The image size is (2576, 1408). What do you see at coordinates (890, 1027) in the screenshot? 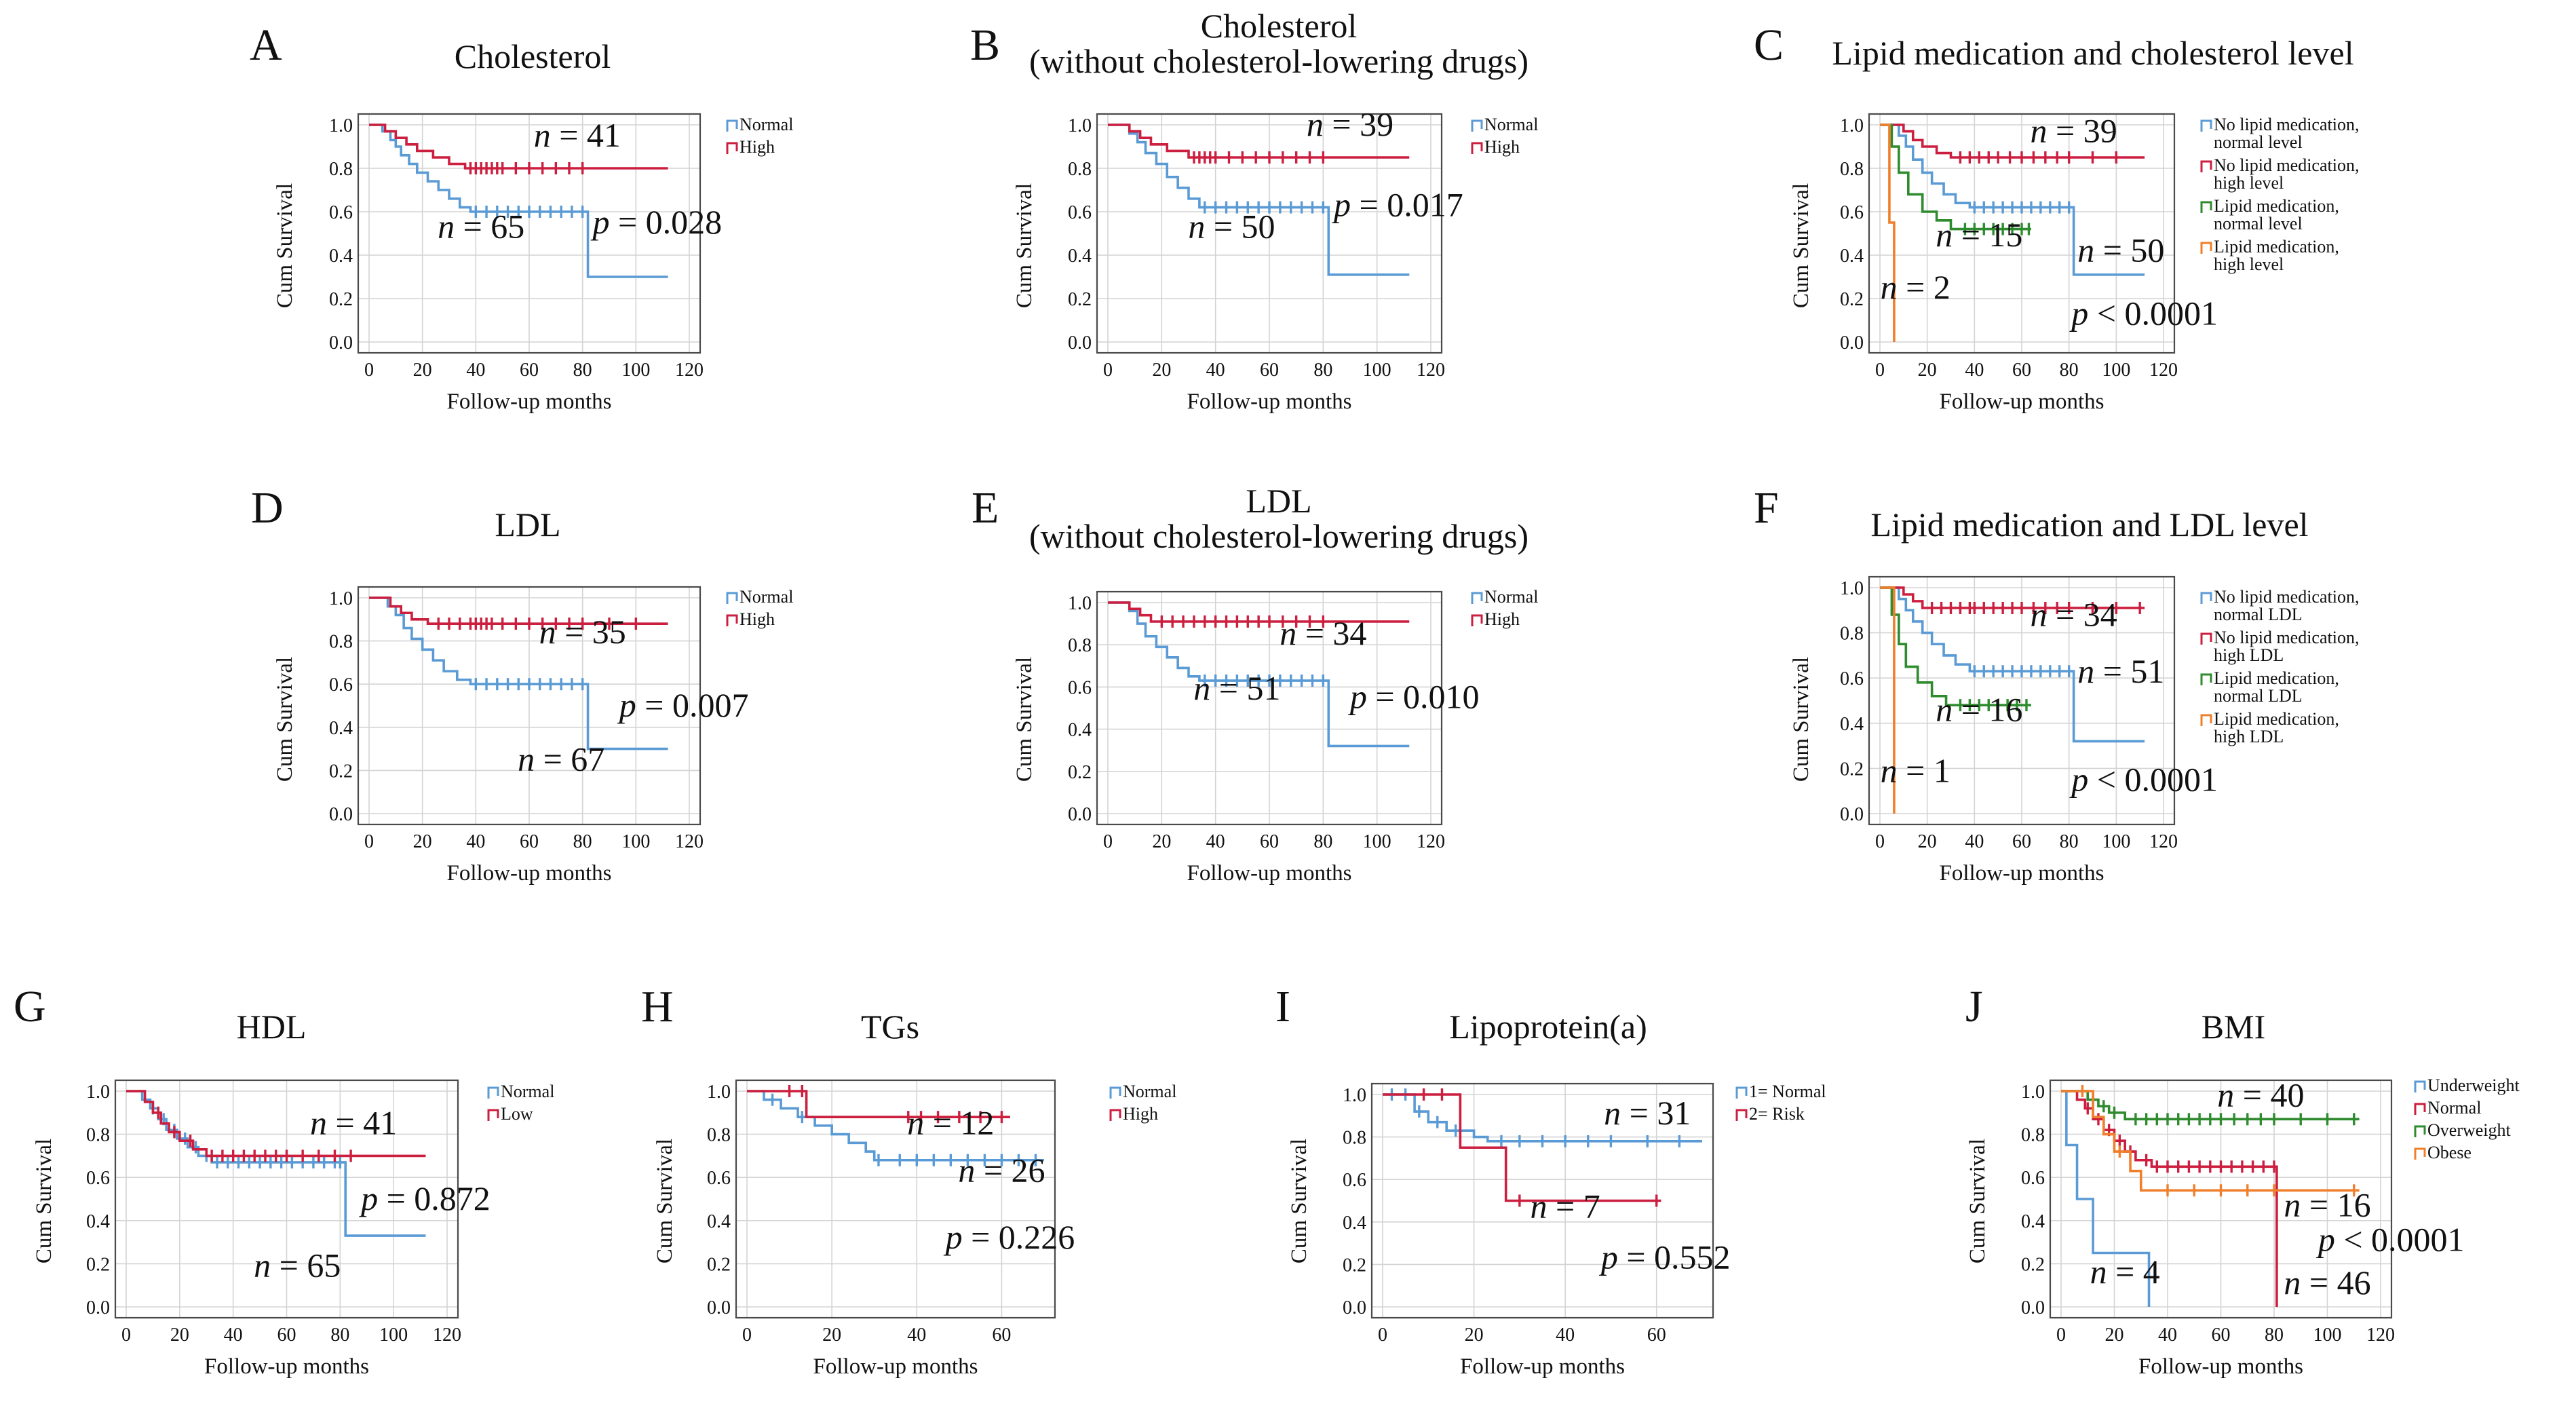
I see `panel-title: TGs` at bounding box center [890, 1027].